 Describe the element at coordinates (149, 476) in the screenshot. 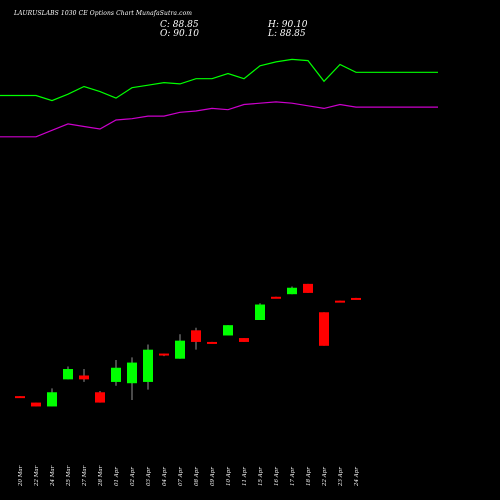

I see `x-tick-label: 03 Apr` at that location.